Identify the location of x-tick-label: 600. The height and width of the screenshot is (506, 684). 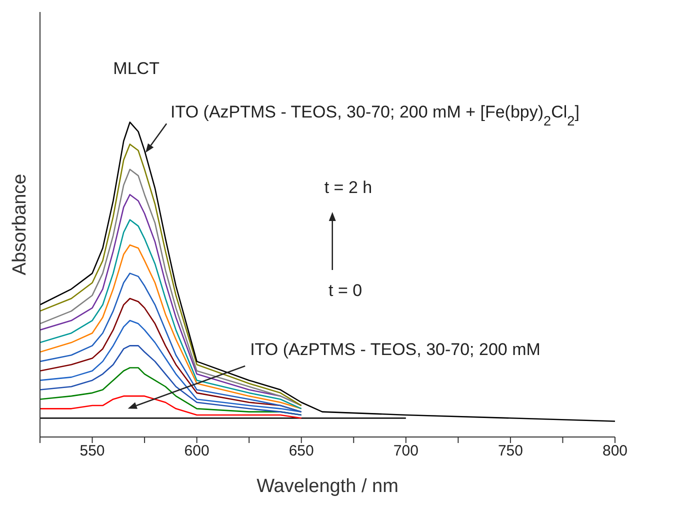
(197, 451).